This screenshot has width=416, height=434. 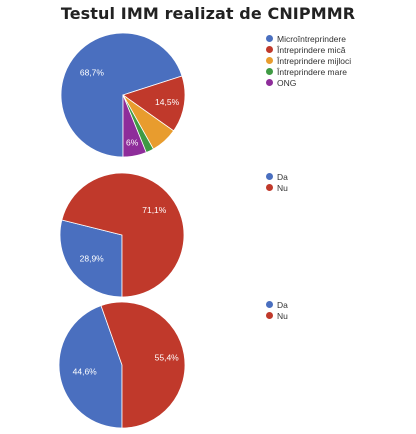 I want to click on slice-data-label: 28,9%, so click(x=92, y=259).